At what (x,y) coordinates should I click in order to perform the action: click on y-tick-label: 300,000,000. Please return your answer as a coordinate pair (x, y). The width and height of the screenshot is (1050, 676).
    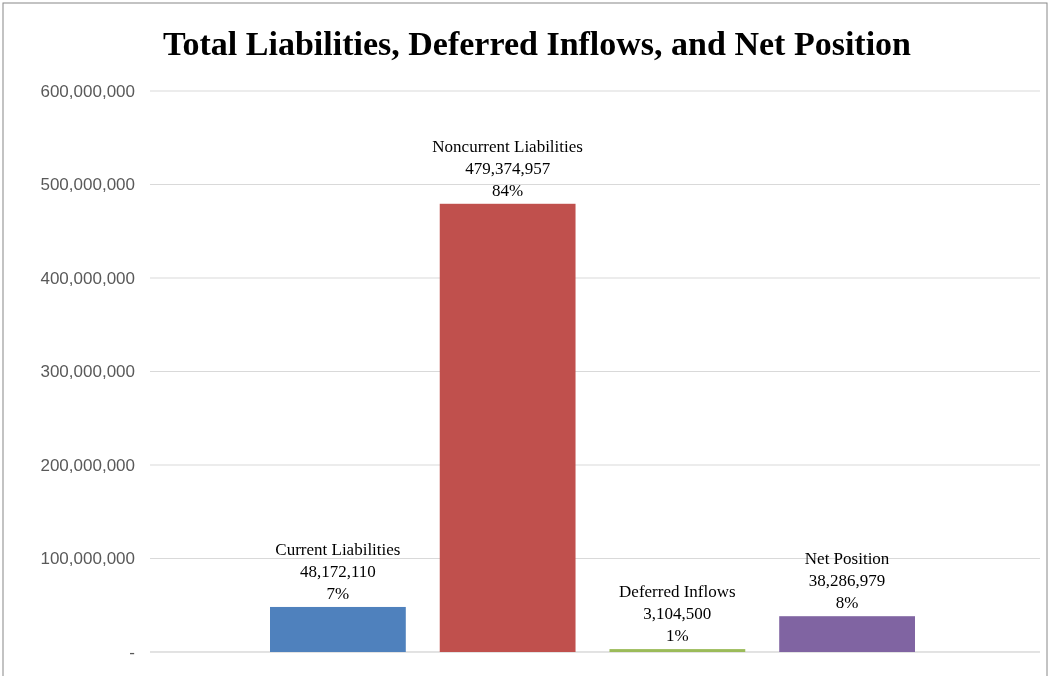
    Looking at the image, I should click on (87, 372).